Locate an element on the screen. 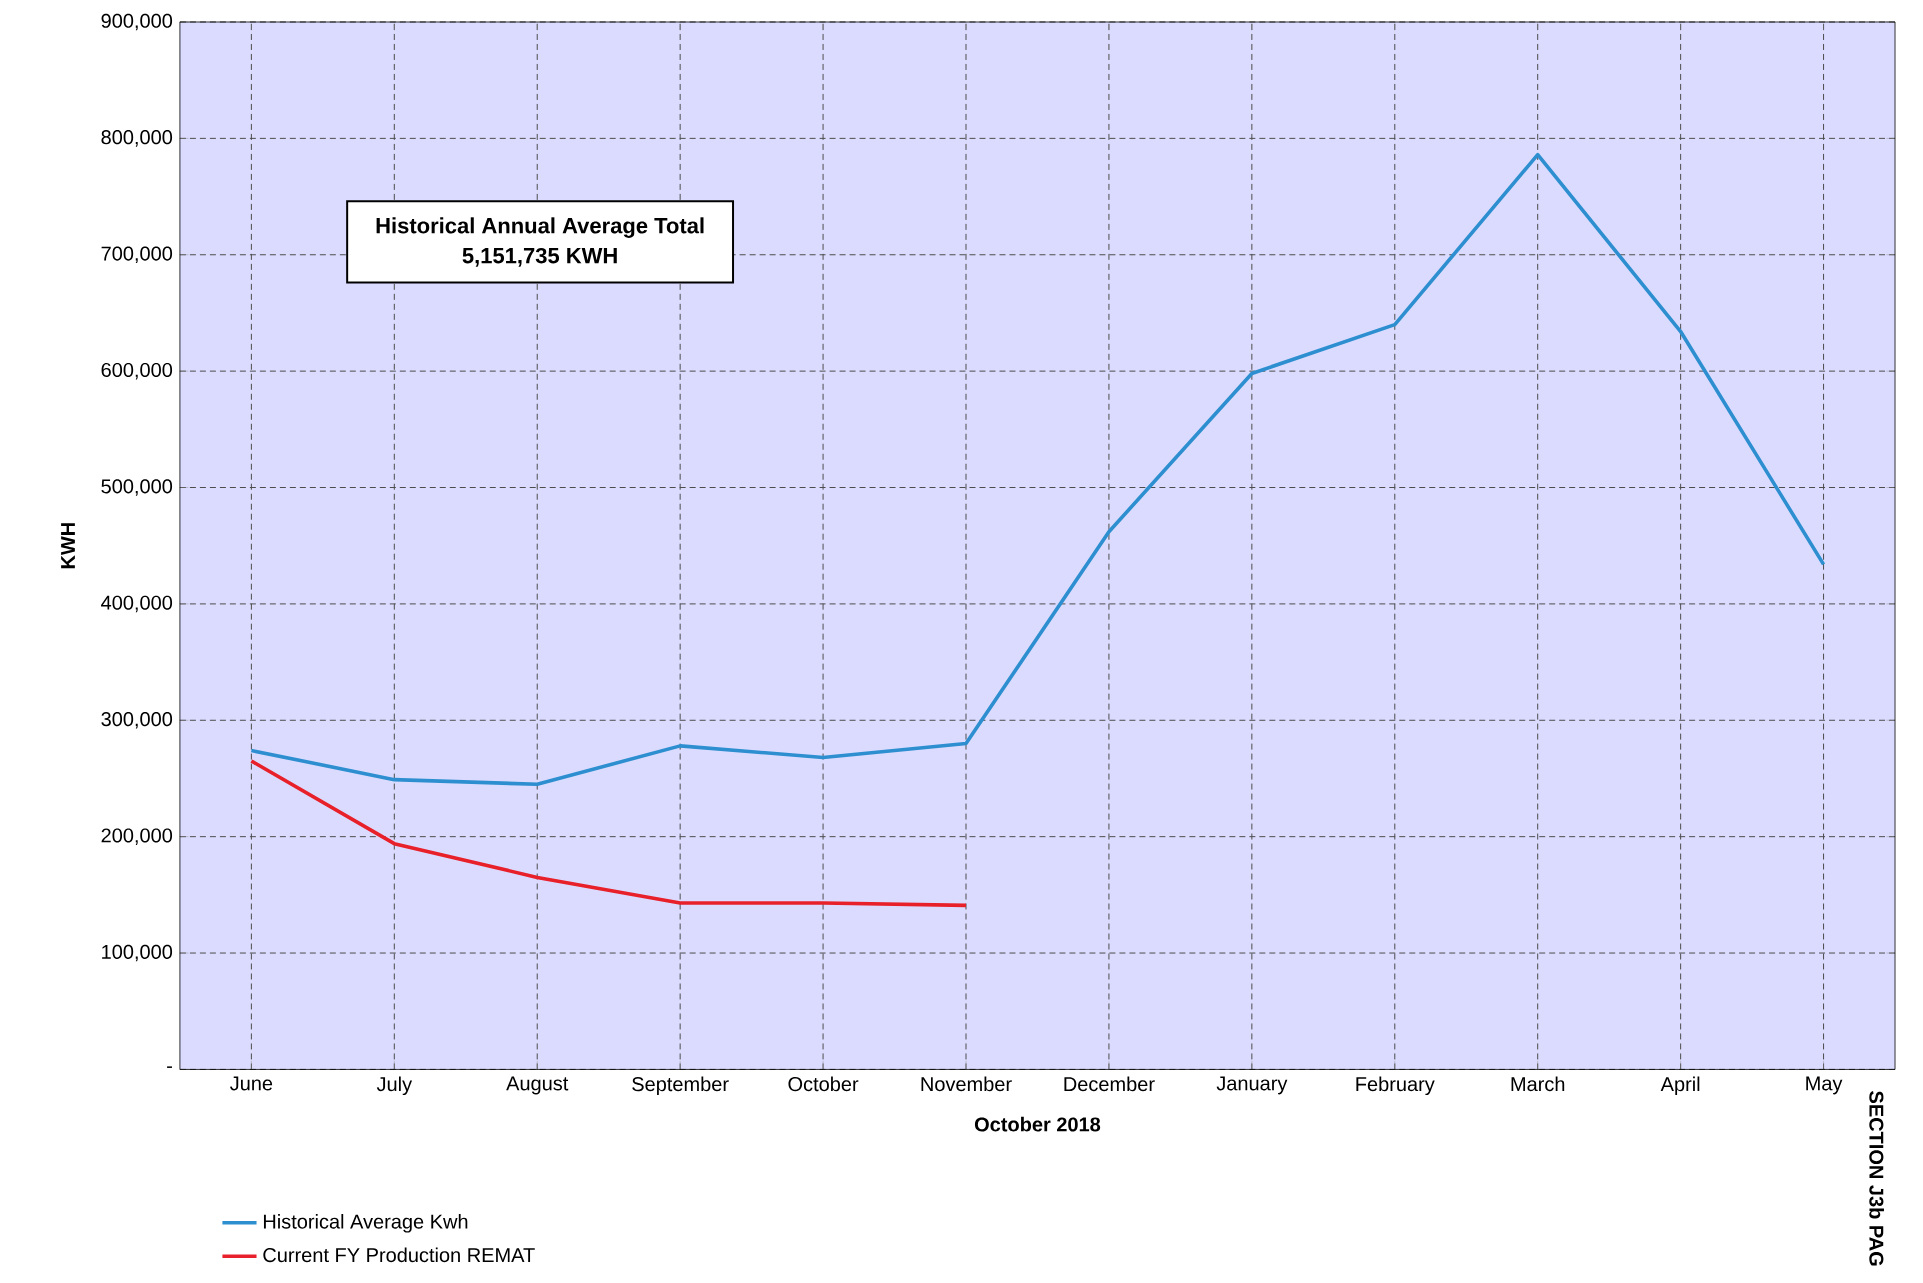 The width and height of the screenshot is (1923, 1283). x-tick-label: November is located at coordinates (966, 1084).